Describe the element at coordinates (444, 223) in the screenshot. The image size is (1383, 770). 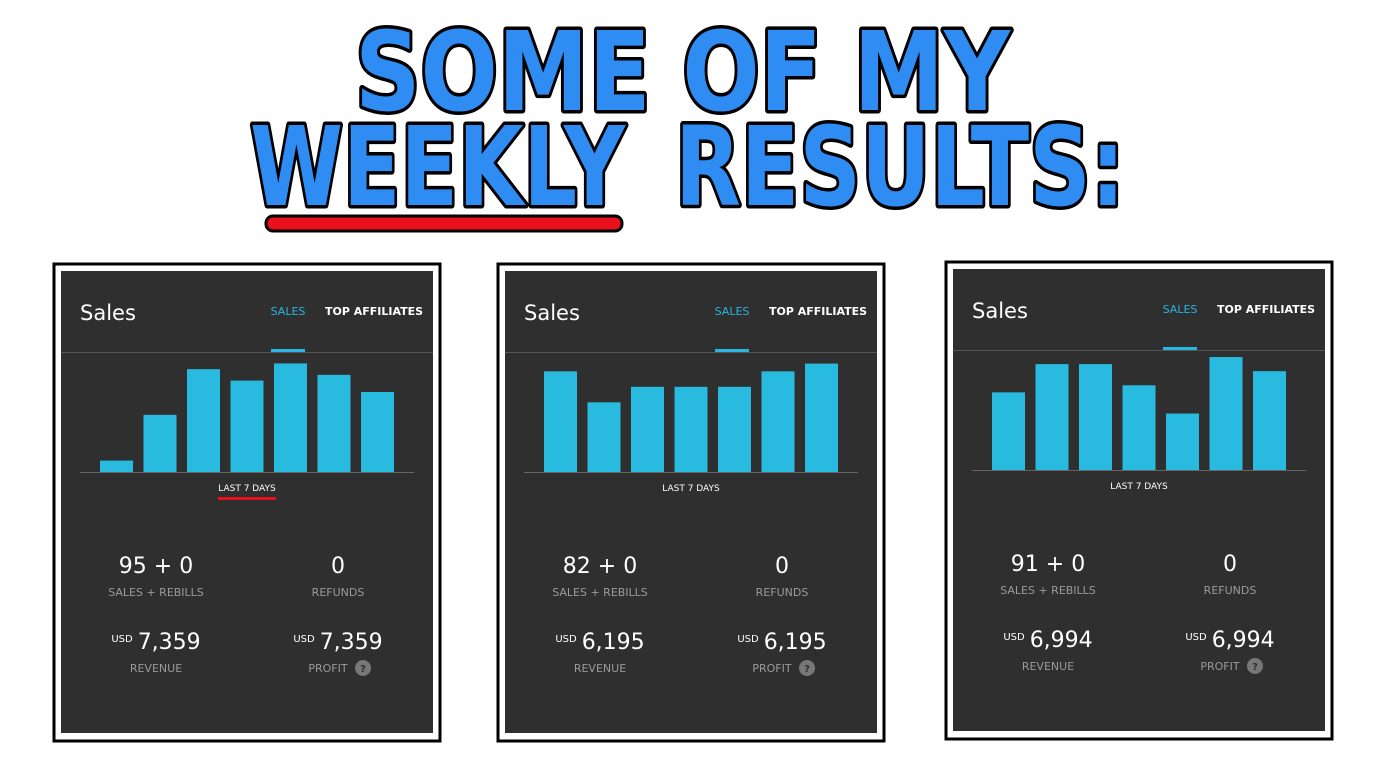
I see `underline` at that location.